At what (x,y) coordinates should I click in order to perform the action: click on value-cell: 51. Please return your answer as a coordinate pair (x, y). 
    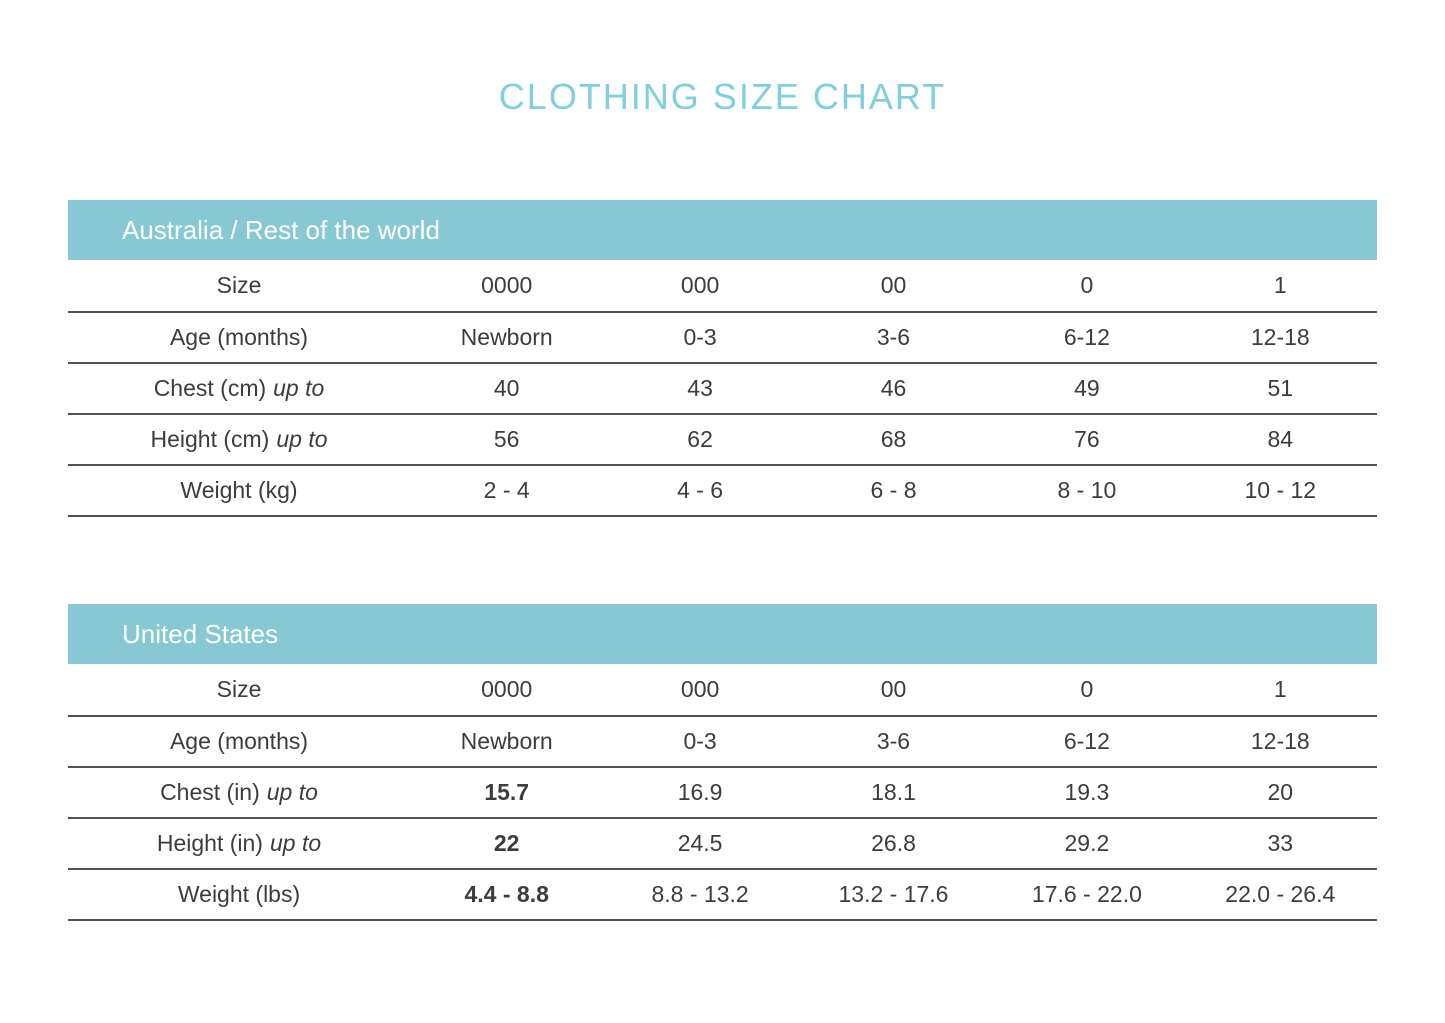
    Looking at the image, I should click on (1280, 388).